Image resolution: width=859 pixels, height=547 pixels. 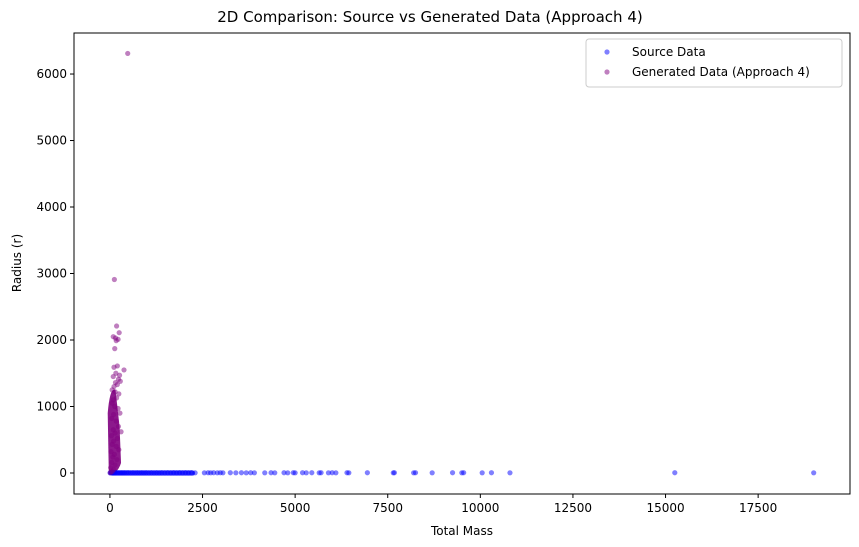 I want to click on y-axis-ticks: 0 1000 2000 3000 4000 5000 6000, so click(x=55, y=273).